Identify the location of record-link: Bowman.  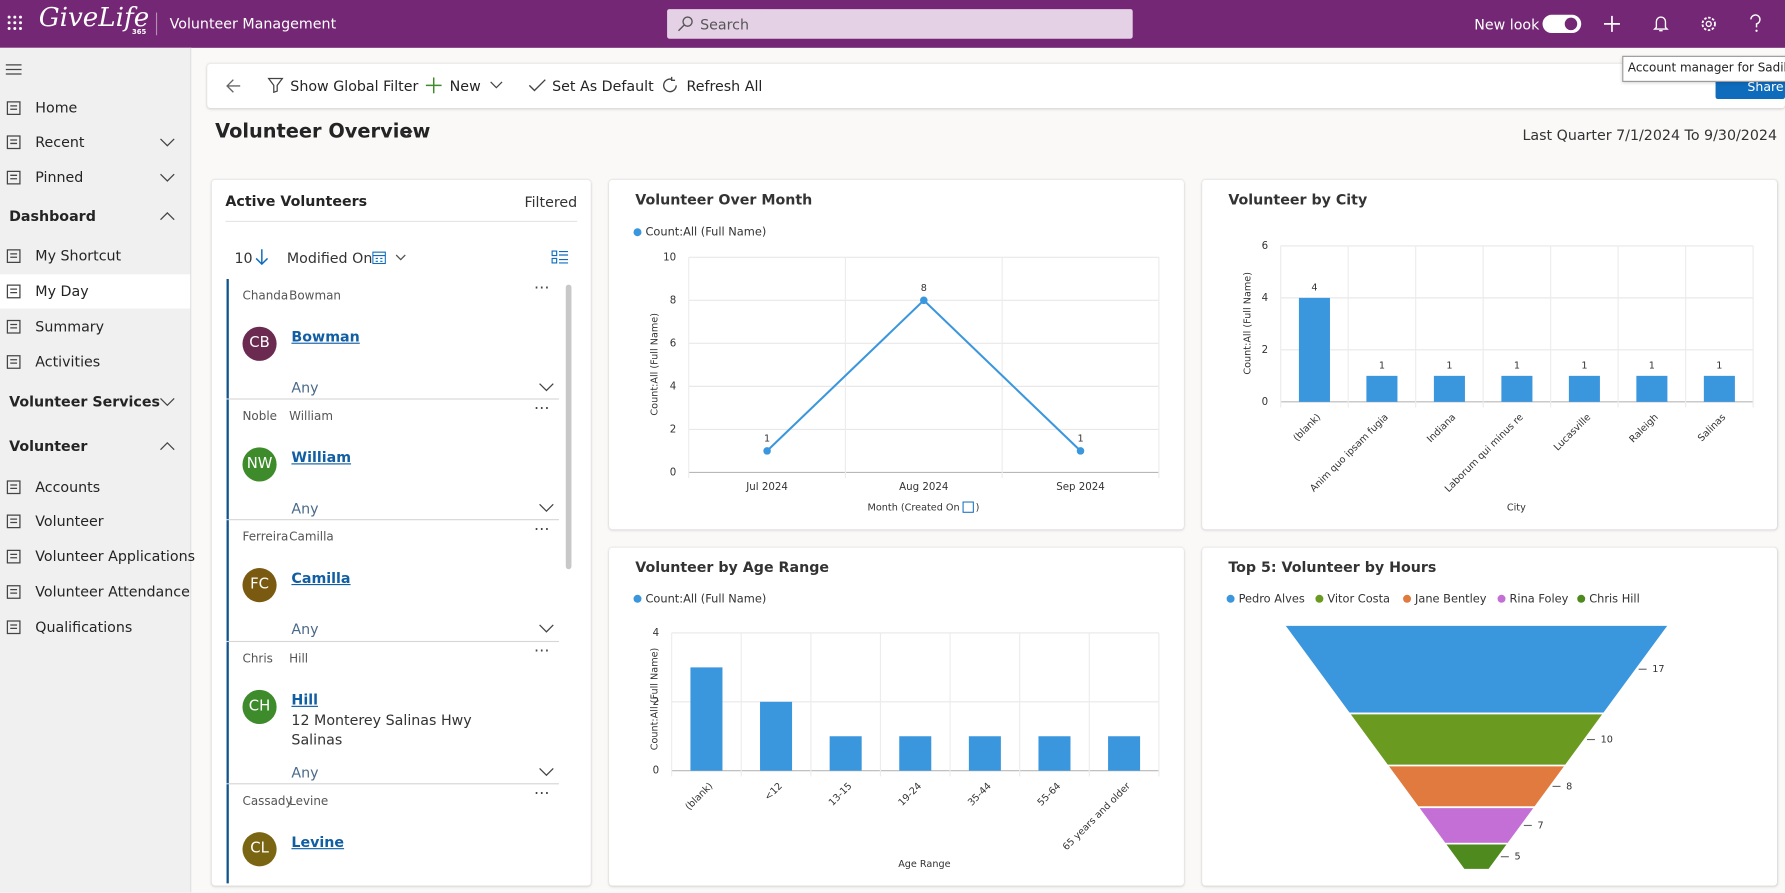
(325, 336).